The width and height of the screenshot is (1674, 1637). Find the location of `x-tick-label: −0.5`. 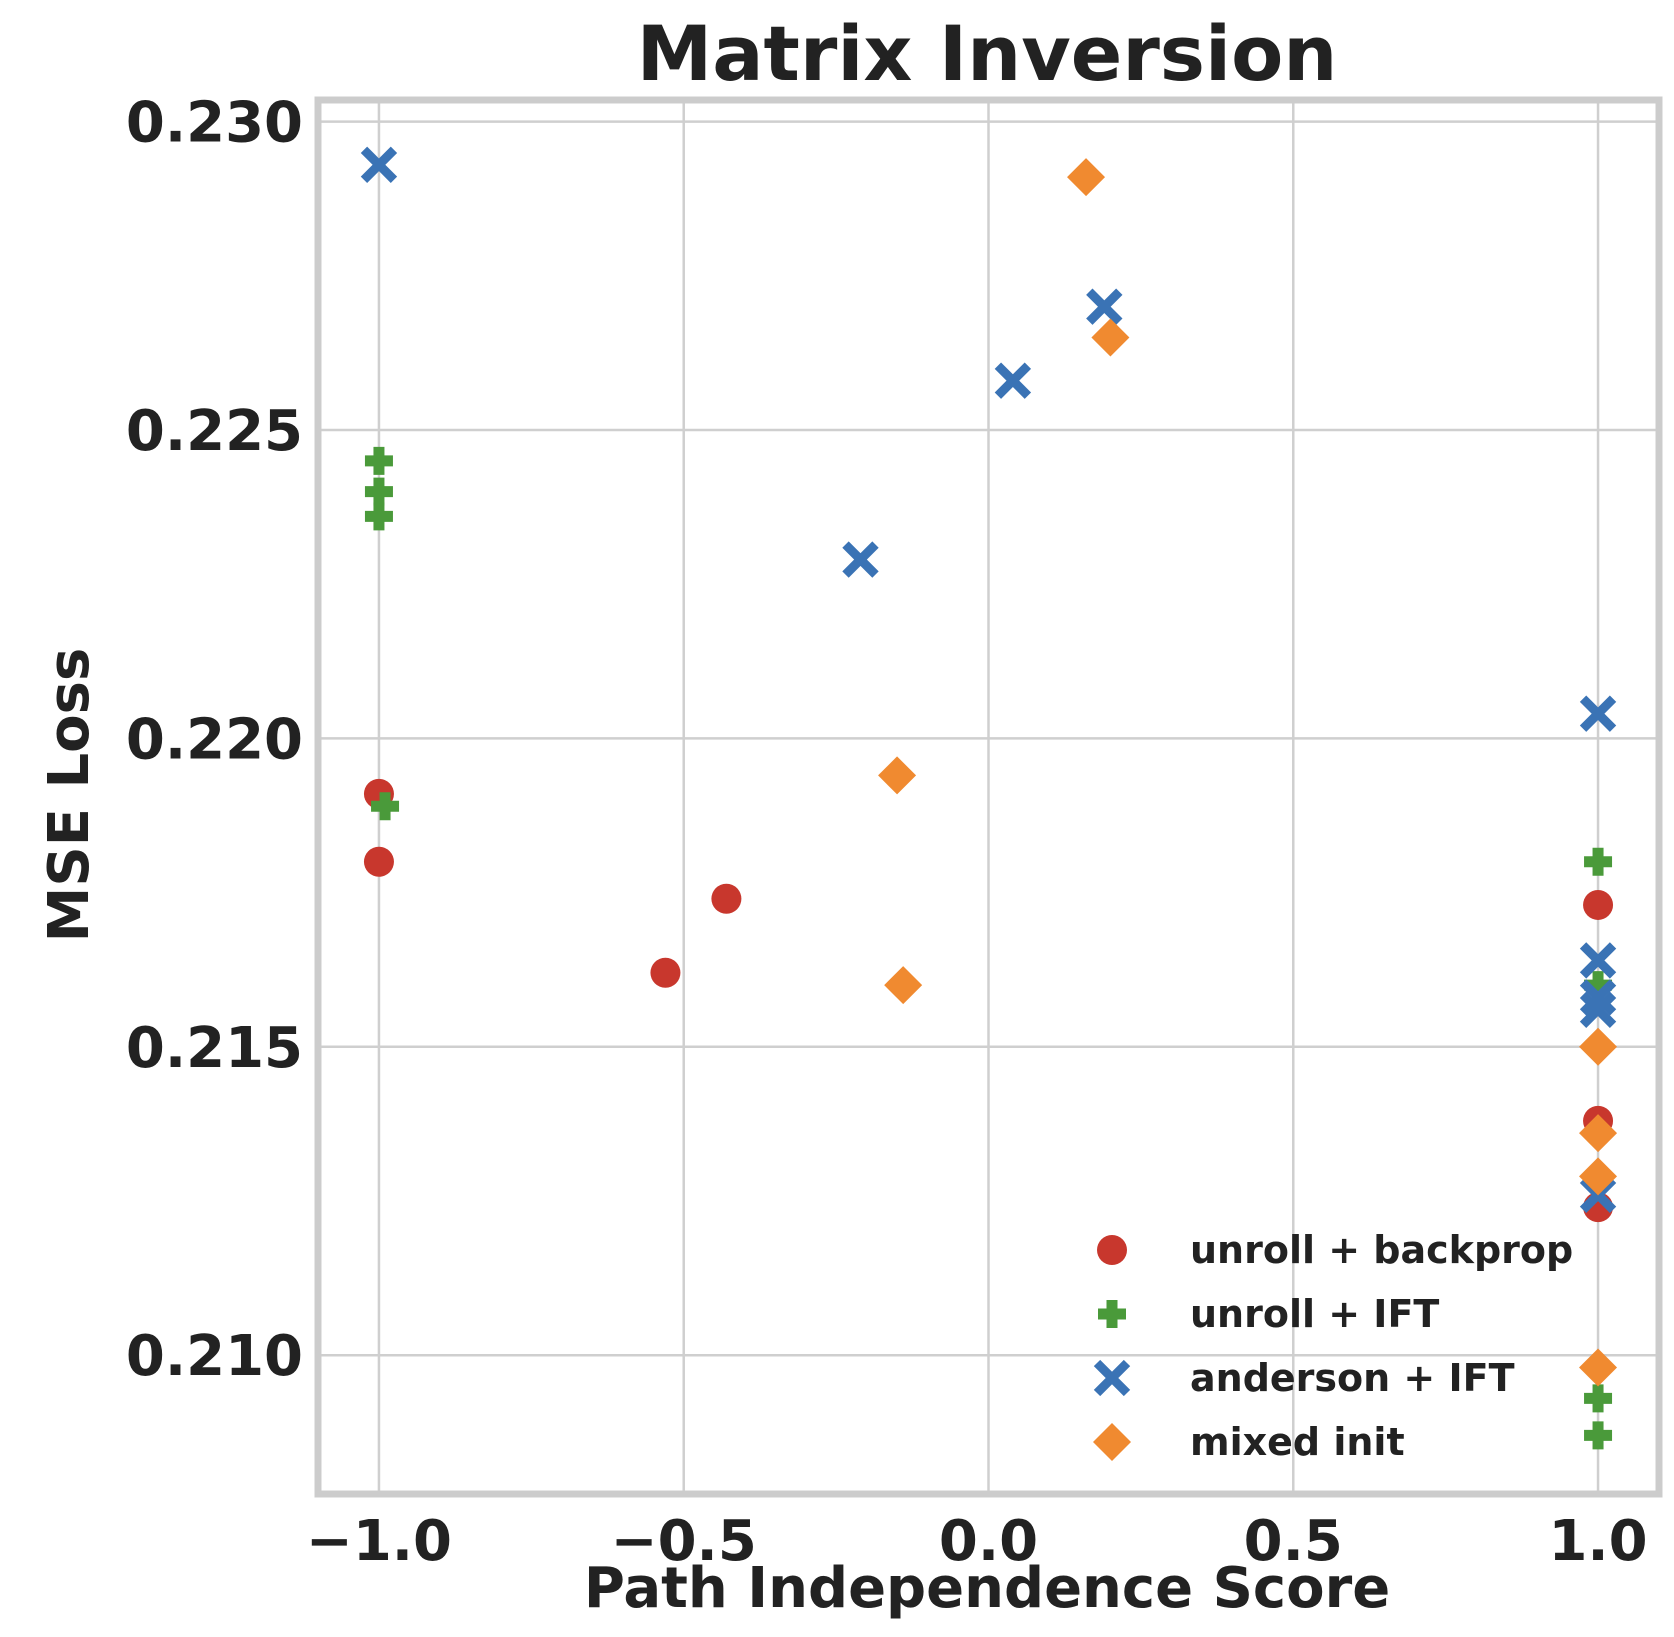

x-tick-label: −0.5 is located at coordinates (684, 1541).